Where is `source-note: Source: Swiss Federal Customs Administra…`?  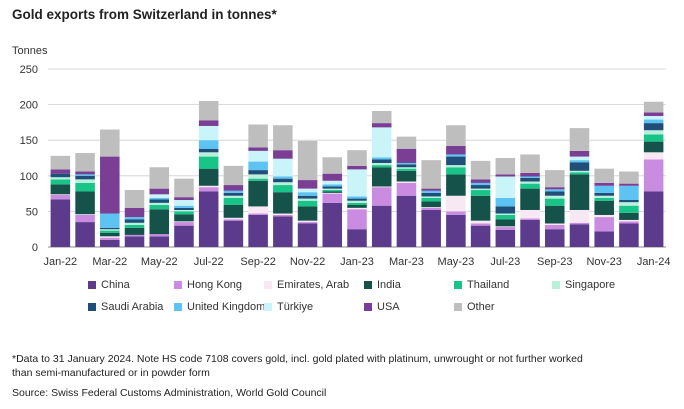 source-note: Source: Swiss Federal Customs Administra… is located at coordinates (169, 393).